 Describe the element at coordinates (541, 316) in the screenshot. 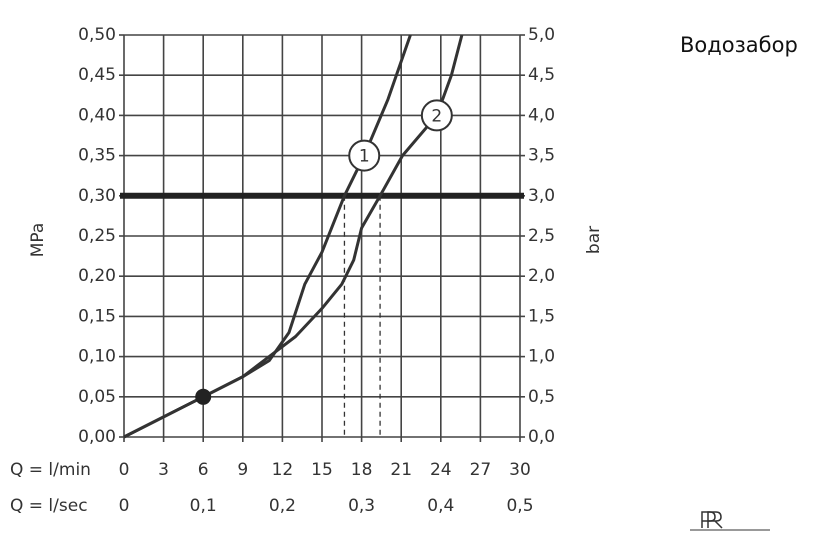

I see `y2-tick-label: 1,5` at that location.